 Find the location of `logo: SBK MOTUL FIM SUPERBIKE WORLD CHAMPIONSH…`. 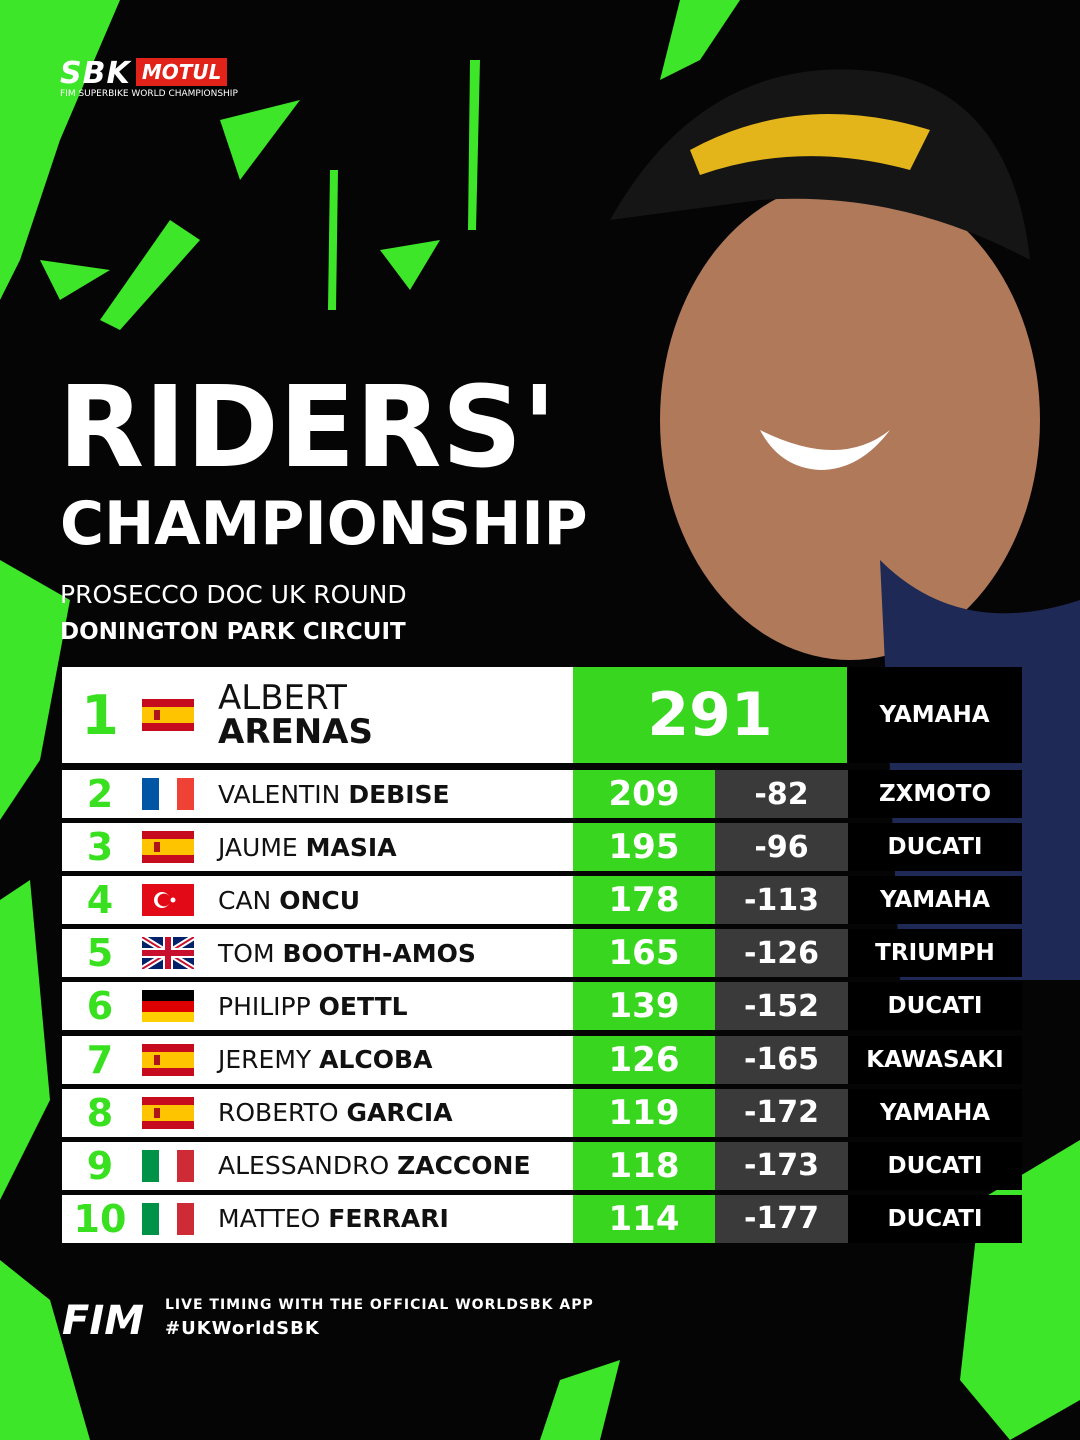

logo: SBK MOTUL FIM SUPERBIKE WORLD CHAMPIONSH… is located at coordinates (149, 77).